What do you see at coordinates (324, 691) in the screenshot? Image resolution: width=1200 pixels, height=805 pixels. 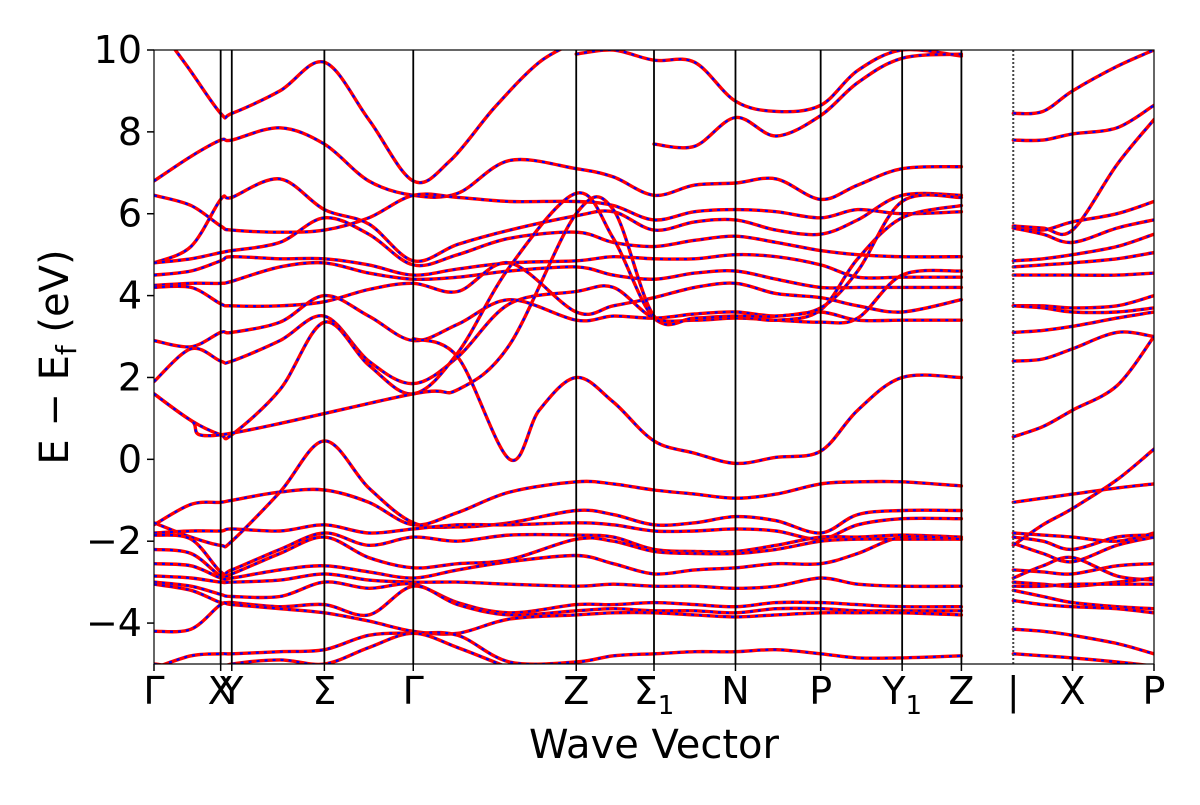 I see `x-tick-label-3: Σ` at bounding box center [324, 691].